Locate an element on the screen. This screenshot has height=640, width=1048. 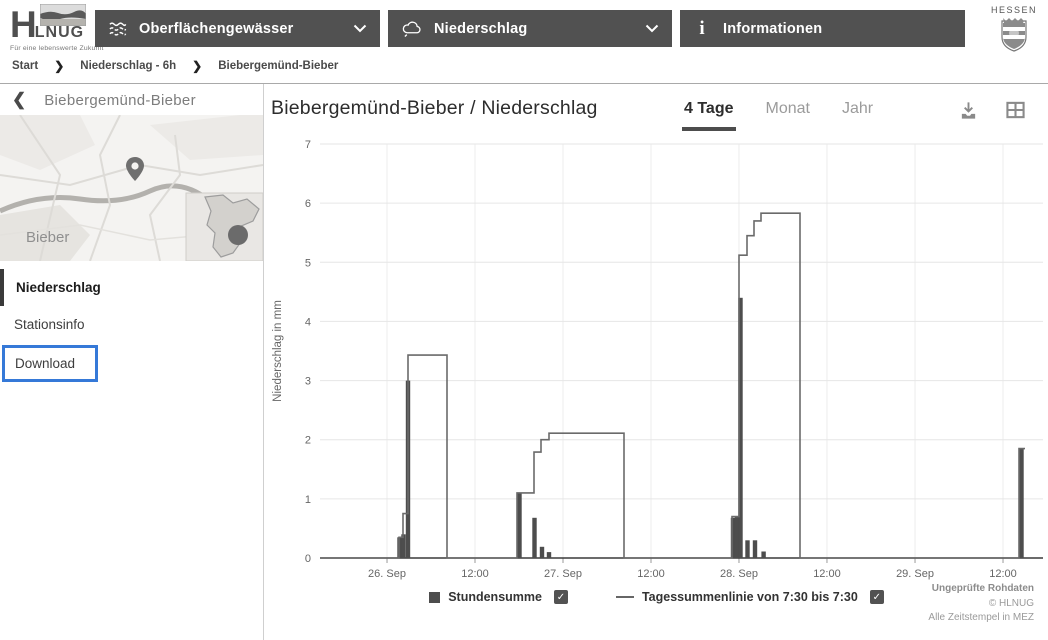
station-header: ❮ Biebergemünd-Bieber is located at coordinates (131, 99).